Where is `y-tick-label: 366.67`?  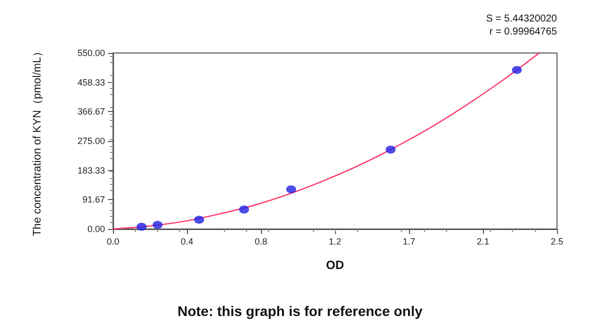
y-tick-label: 366.67 is located at coordinates (91, 111).